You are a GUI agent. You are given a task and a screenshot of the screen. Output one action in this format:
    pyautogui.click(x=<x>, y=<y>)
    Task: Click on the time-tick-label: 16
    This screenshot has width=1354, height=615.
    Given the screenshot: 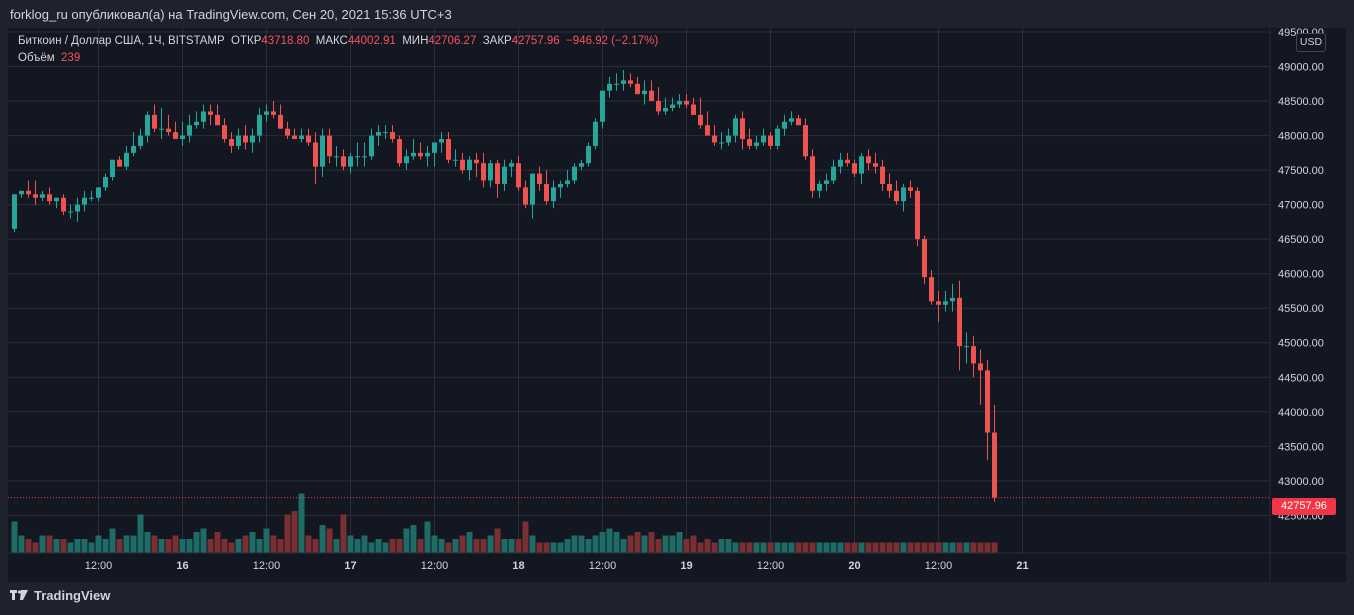 What is the action you would take?
    pyautogui.click(x=182, y=566)
    